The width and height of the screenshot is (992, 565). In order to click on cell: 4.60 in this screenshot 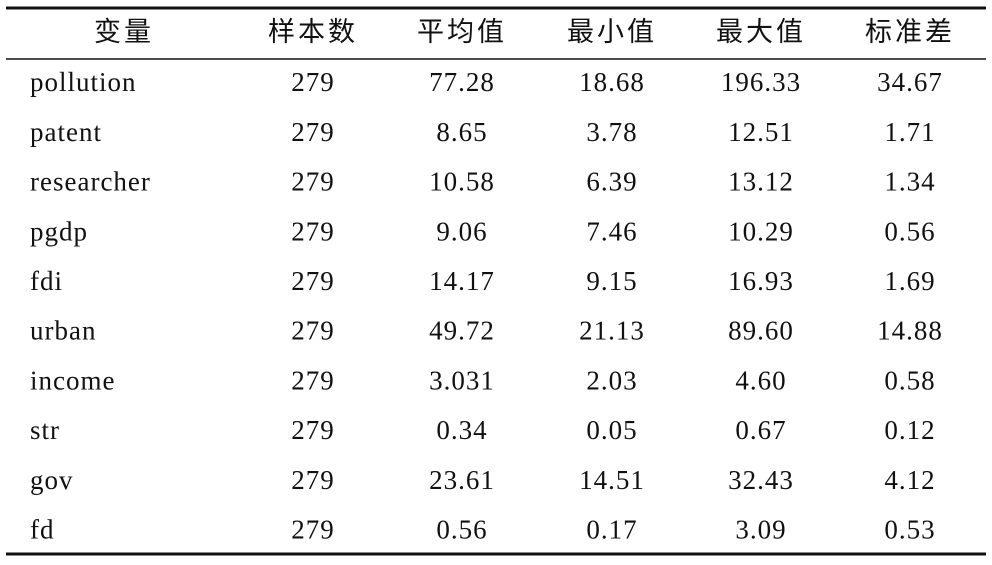, I will do `click(760, 380)`.